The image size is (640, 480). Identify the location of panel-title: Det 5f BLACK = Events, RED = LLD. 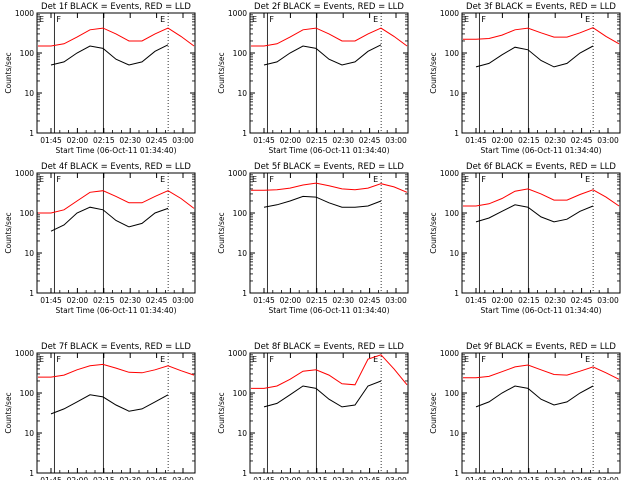
(329, 167).